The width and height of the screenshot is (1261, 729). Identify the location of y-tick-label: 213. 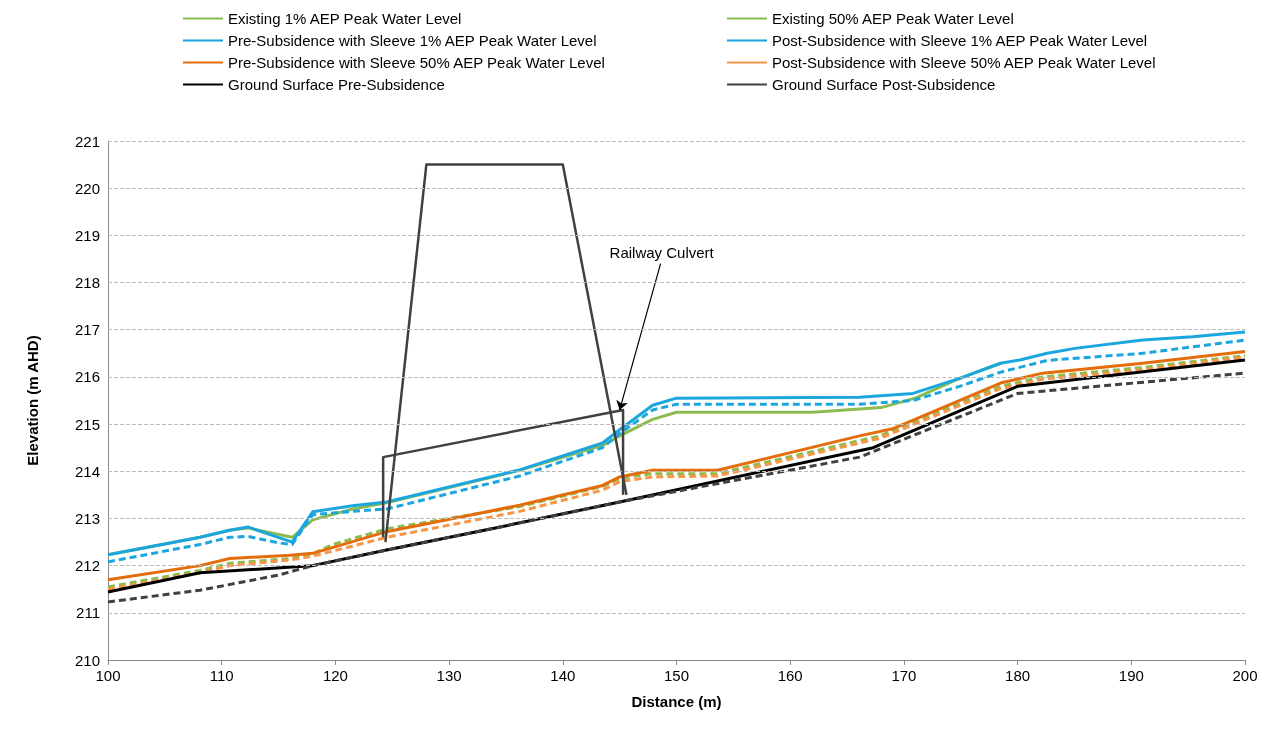
(87, 518).